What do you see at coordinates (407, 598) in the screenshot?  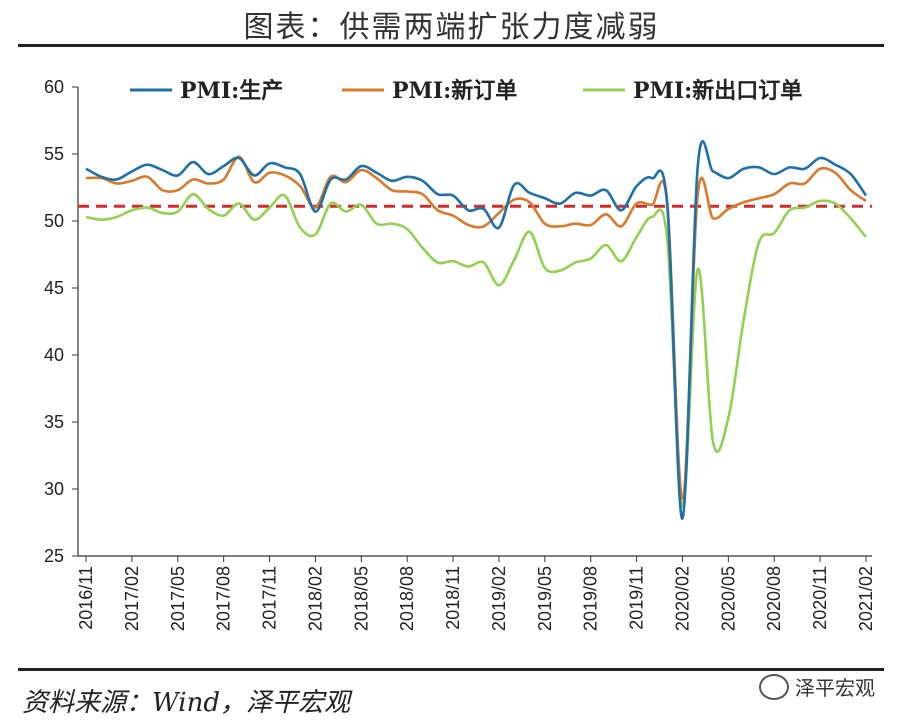 I see `x-tick-label: 2018/08` at bounding box center [407, 598].